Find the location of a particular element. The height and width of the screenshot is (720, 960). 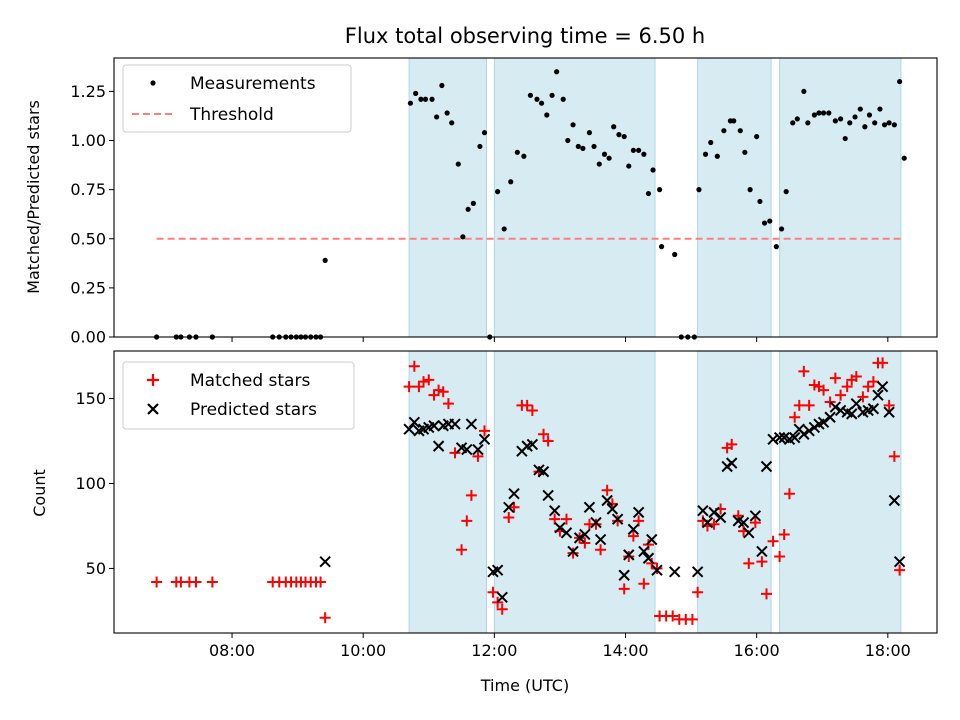

legend-threshold-label: Threshold is located at coordinates (231, 115).